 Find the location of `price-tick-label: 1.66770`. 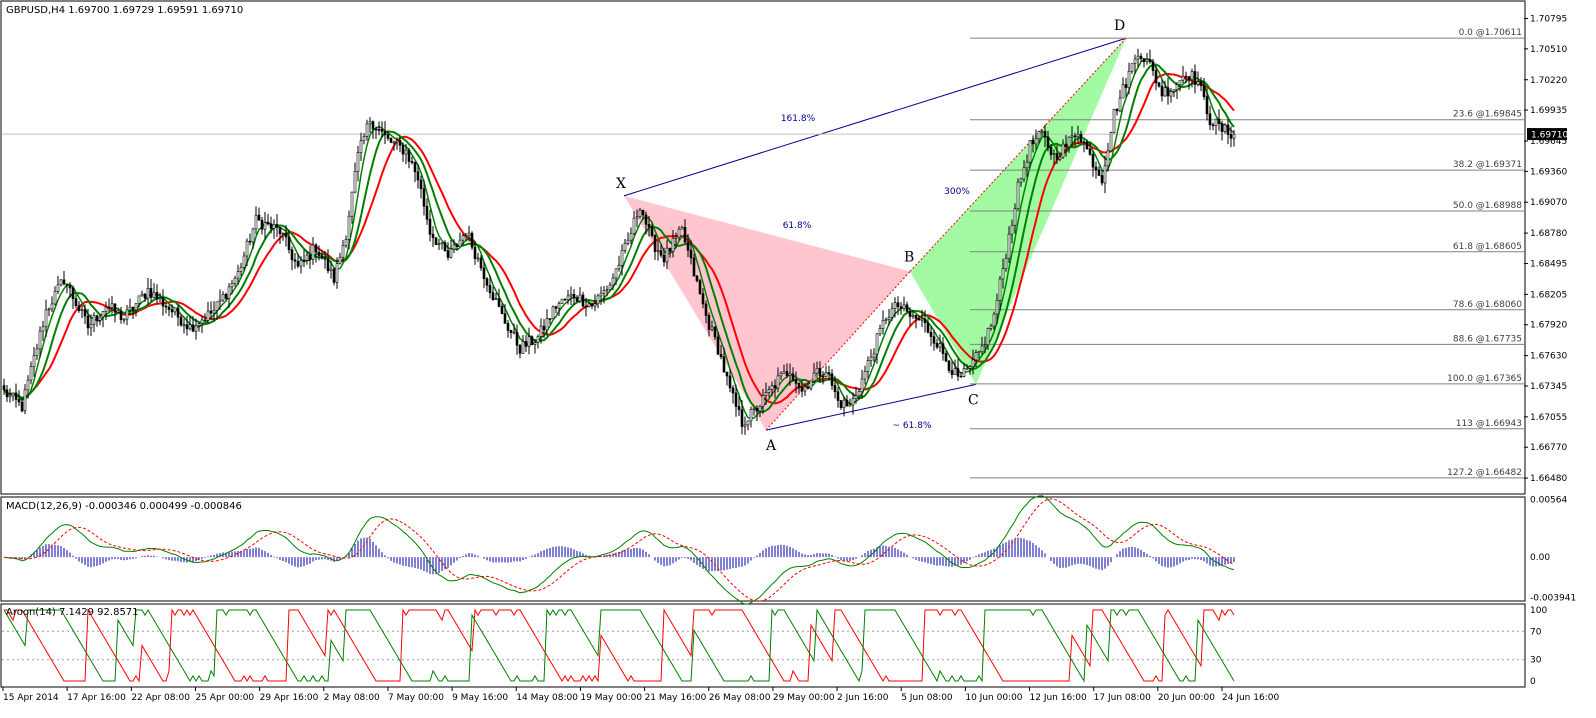

price-tick-label: 1.66770 is located at coordinates (1548, 448).